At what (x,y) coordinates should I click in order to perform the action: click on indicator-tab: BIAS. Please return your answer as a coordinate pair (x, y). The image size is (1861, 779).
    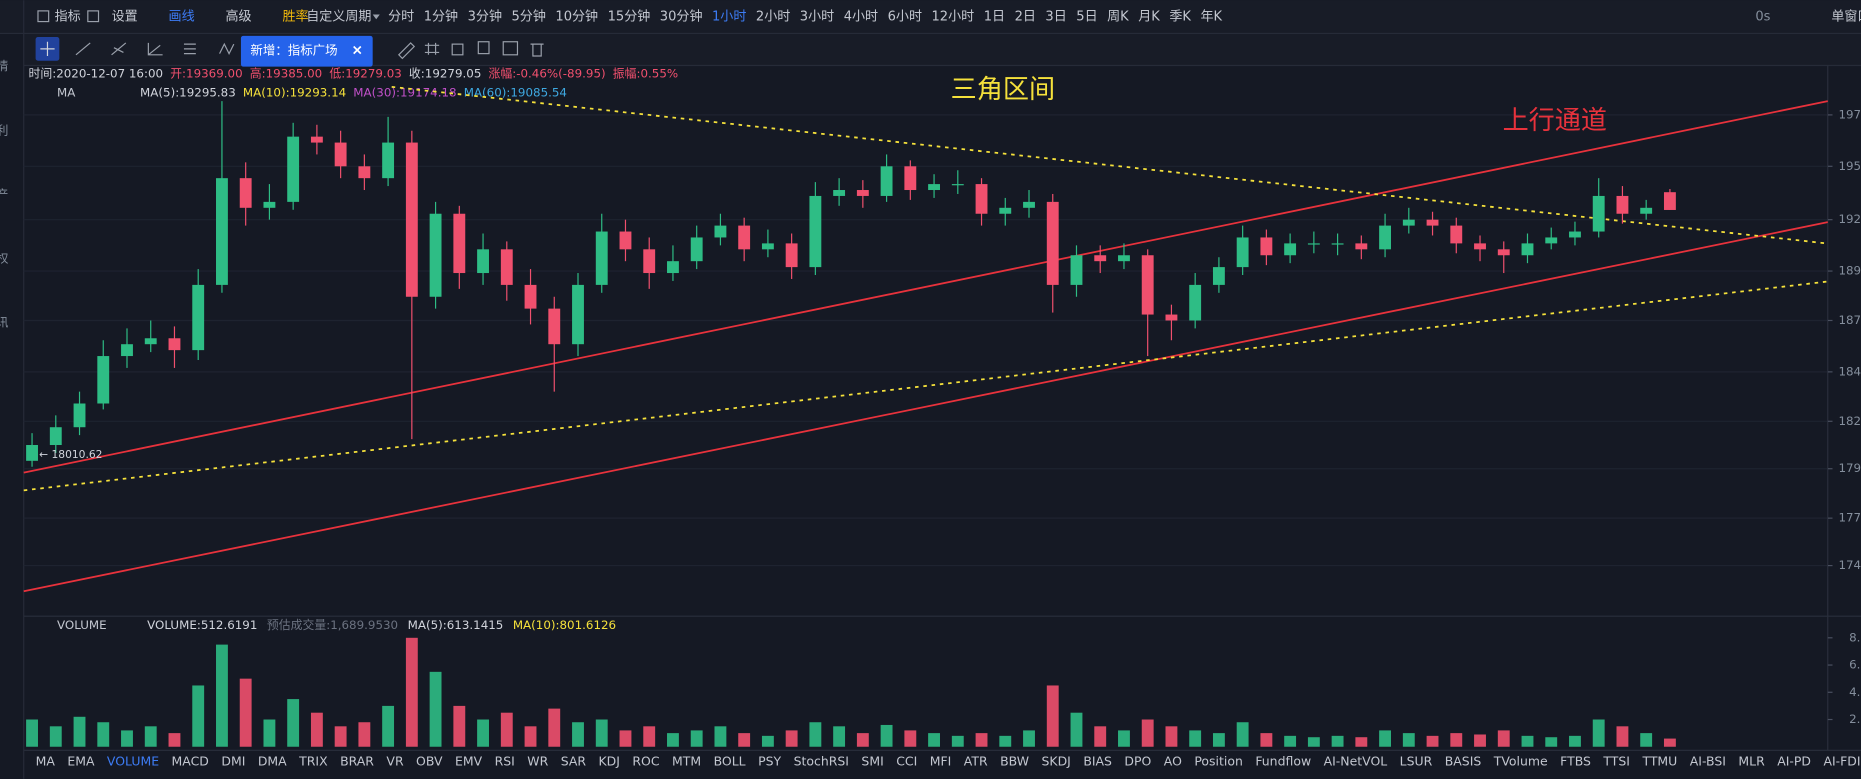
    Looking at the image, I should click on (1097, 761).